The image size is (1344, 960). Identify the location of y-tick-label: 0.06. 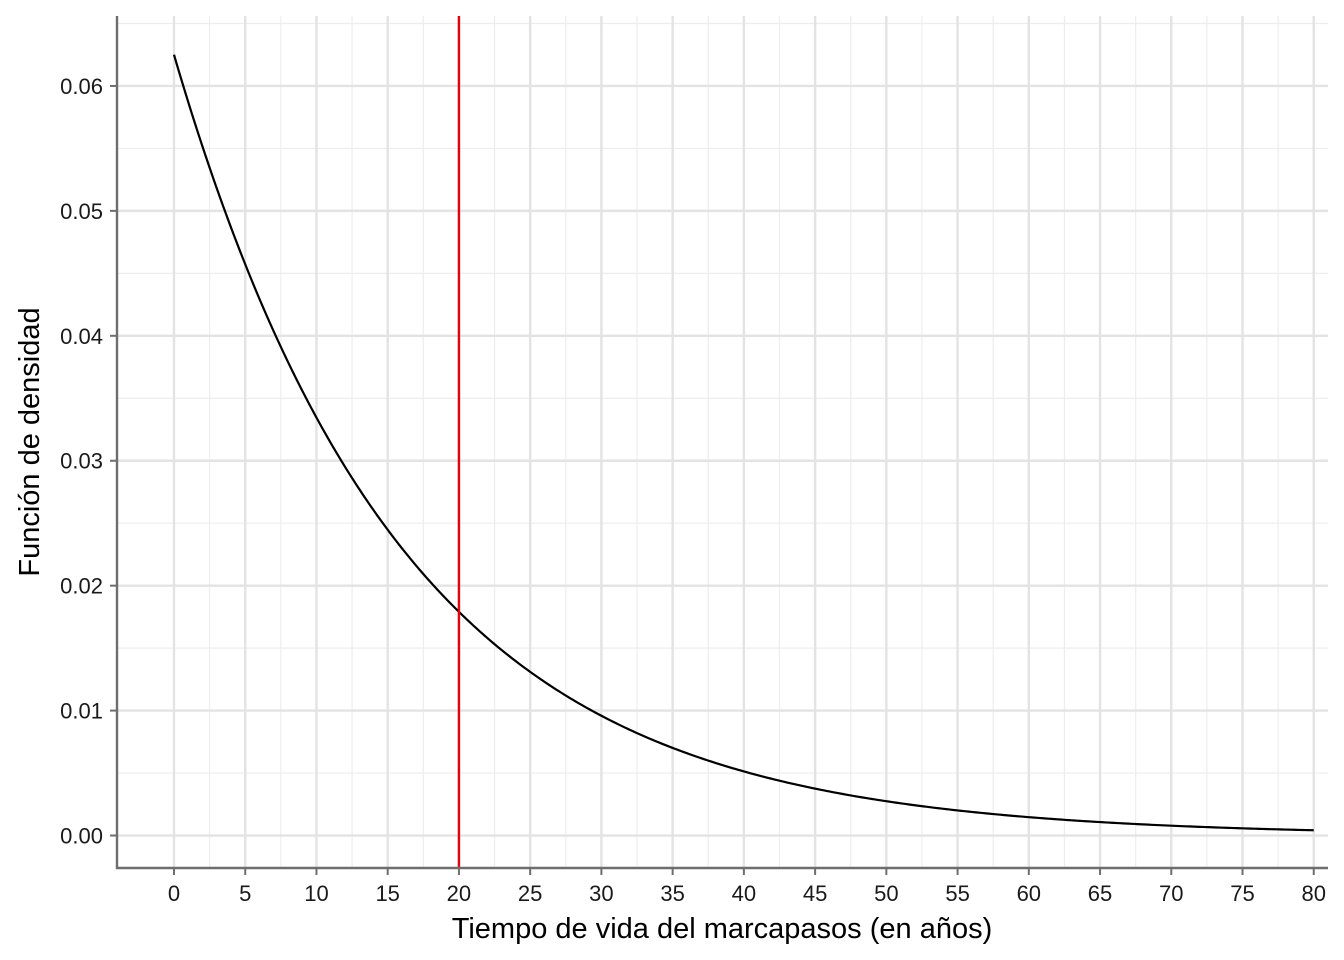
(81, 86).